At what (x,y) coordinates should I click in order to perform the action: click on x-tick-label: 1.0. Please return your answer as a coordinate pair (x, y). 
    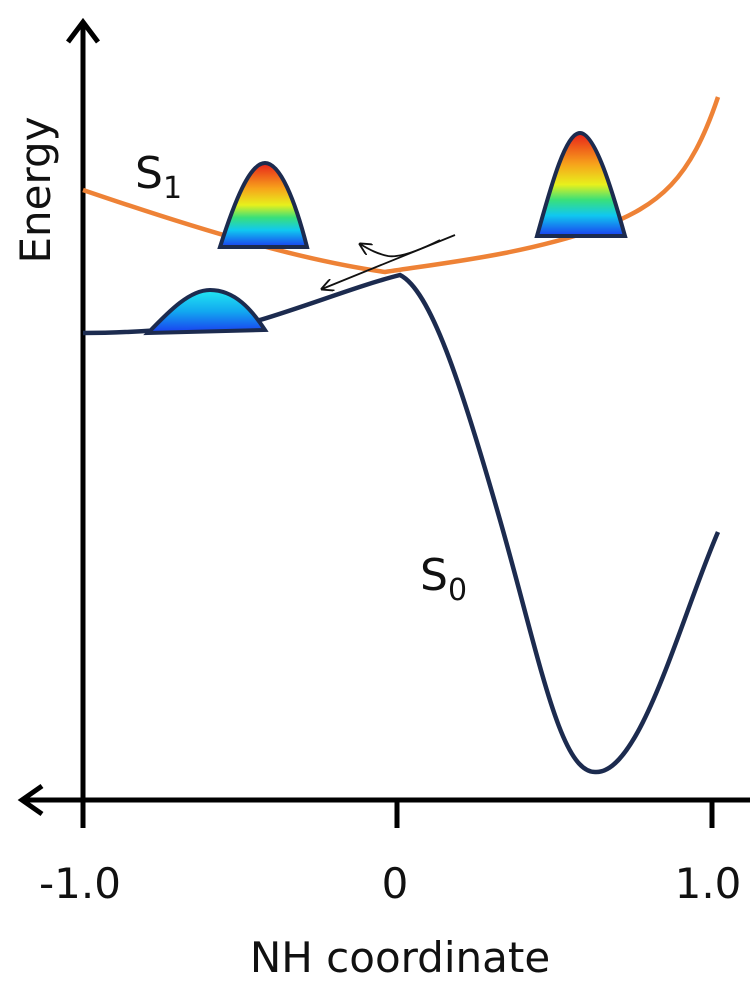
    Looking at the image, I should click on (708, 883).